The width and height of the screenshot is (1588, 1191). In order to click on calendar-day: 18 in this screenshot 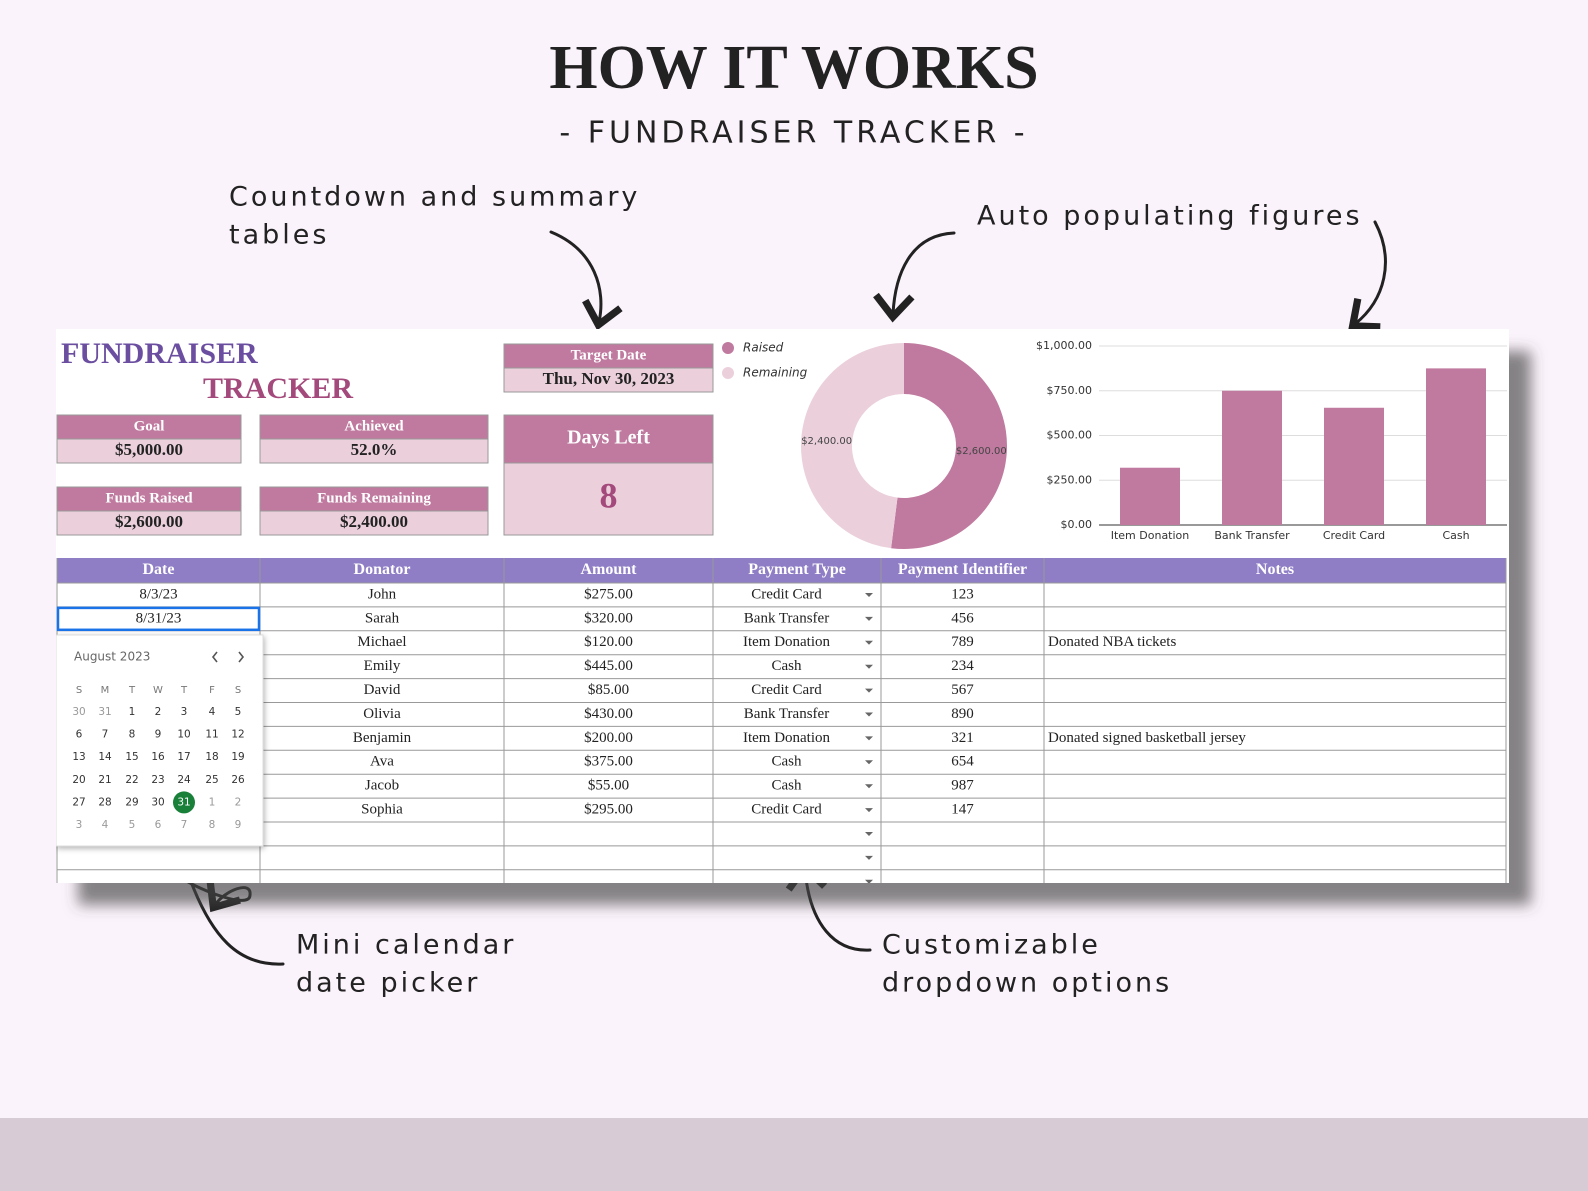, I will do `click(211, 757)`.